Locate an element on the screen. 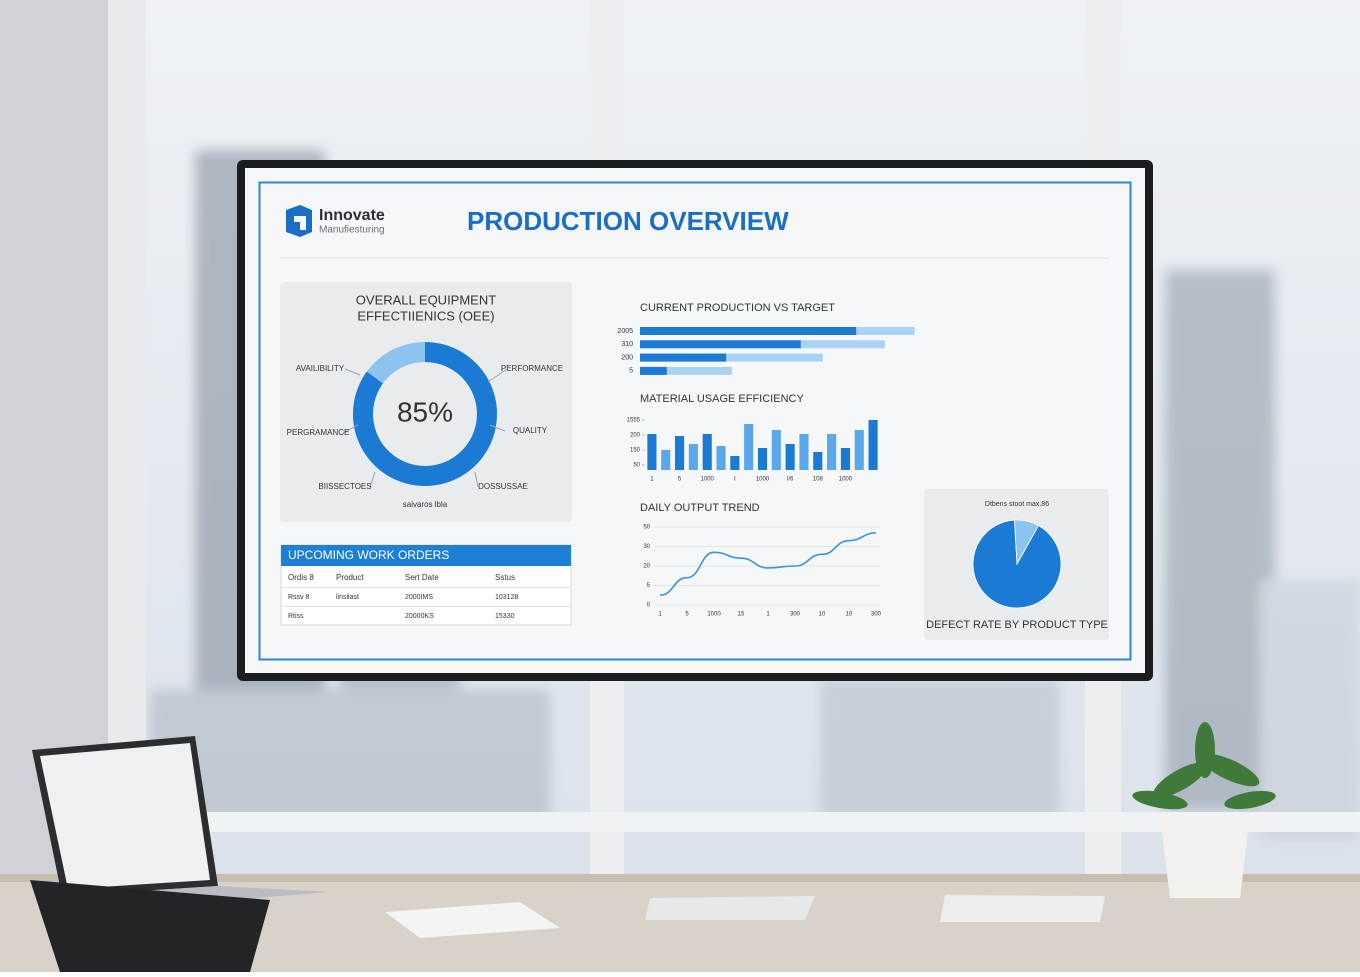 Image resolution: width=1360 pixels, height=977 pixels. window-sill is located at coordinates (734, 822).